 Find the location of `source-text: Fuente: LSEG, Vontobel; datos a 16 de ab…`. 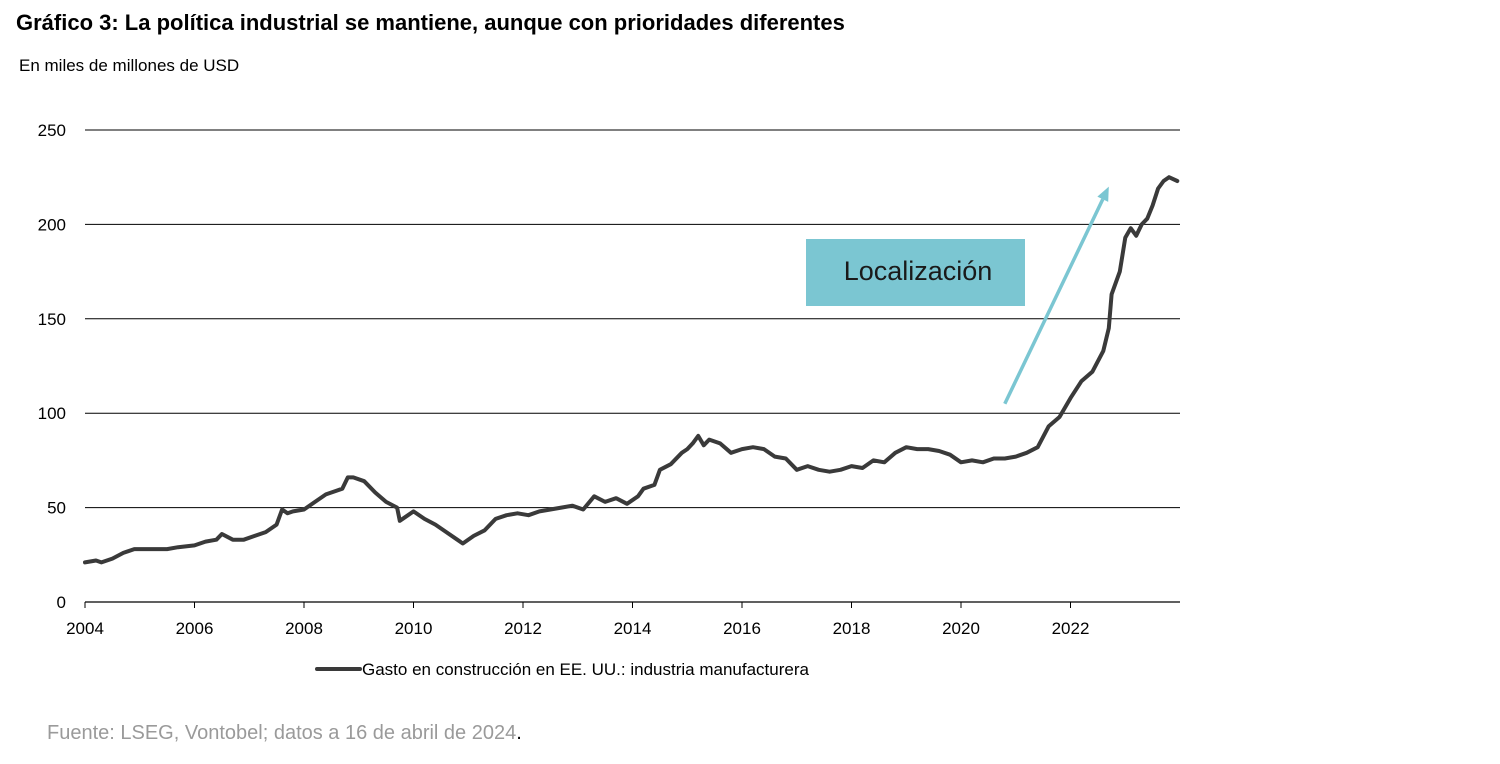

source-text: Fuente: LSEG, Vontobel; datos a 16 de ab… is located at coordinates (282, 733).